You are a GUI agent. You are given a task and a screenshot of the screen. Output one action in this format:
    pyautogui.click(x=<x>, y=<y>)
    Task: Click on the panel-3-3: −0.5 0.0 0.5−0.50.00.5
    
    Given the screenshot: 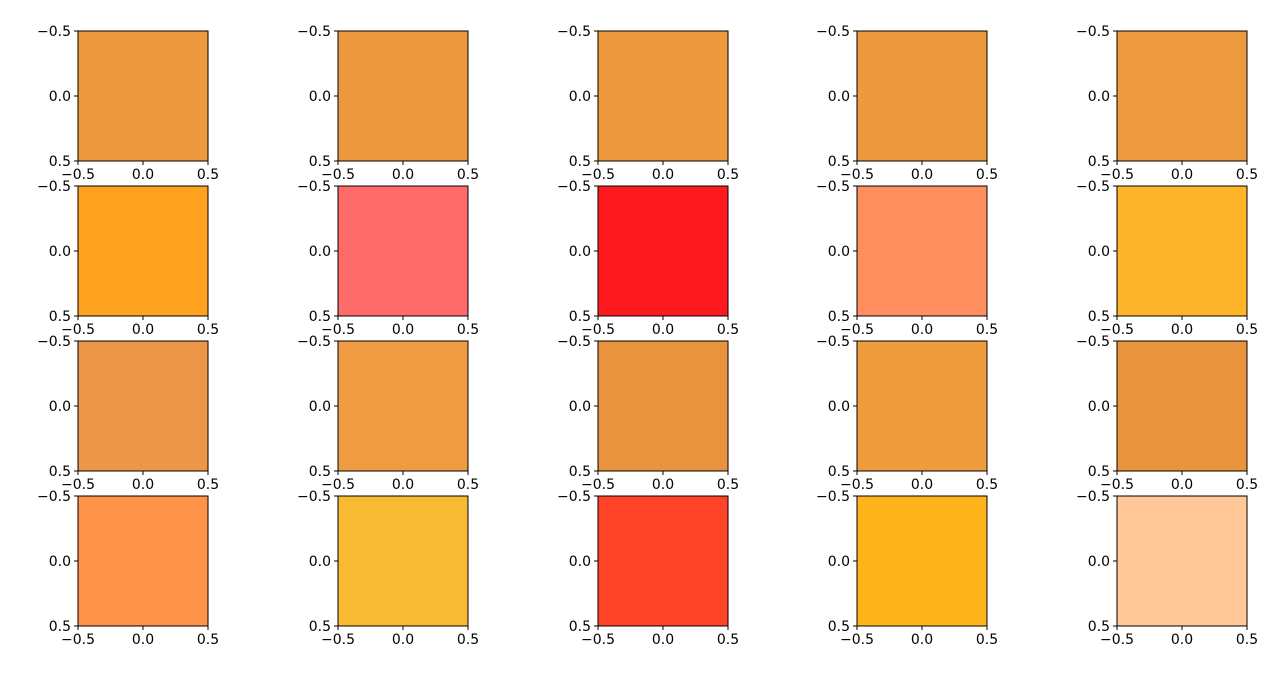 What is the action you would take?
    pyautogui.click(x=907, y=568)
    